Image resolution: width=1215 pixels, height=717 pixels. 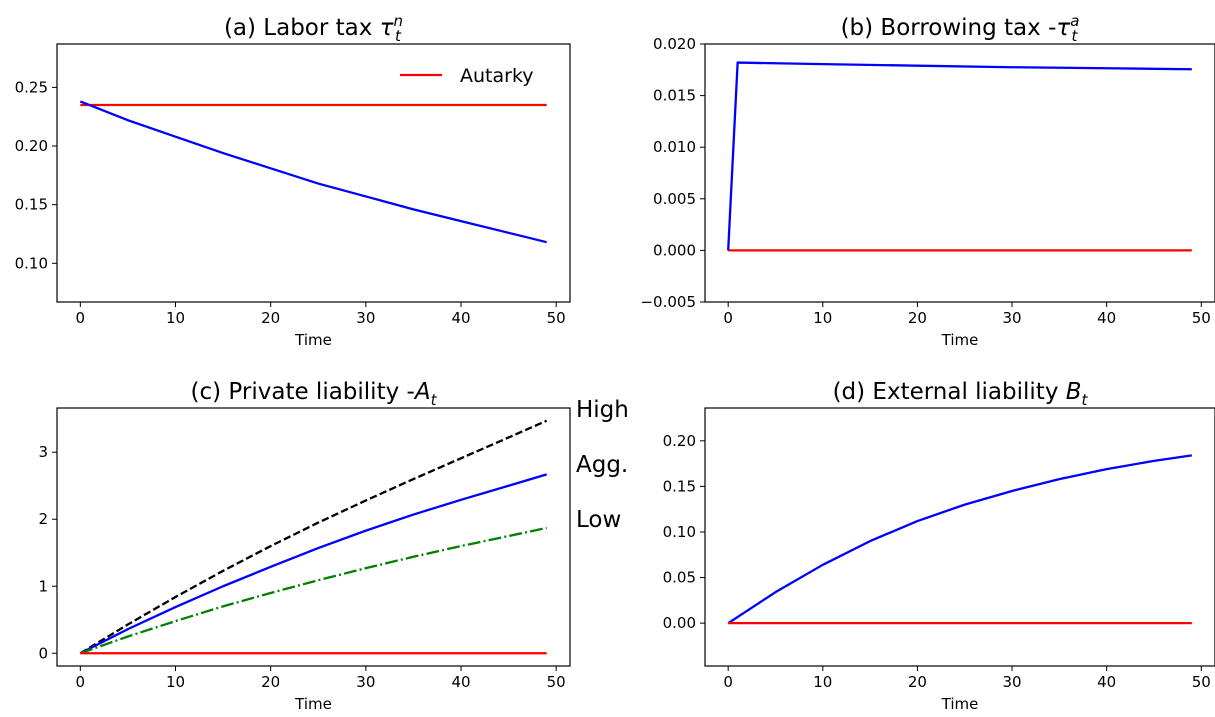 What do you see at coordinates (313, 28) in the screenshot?
I see `chart-title: (a) Labor tax τn t` at bounding box center [313, 28].